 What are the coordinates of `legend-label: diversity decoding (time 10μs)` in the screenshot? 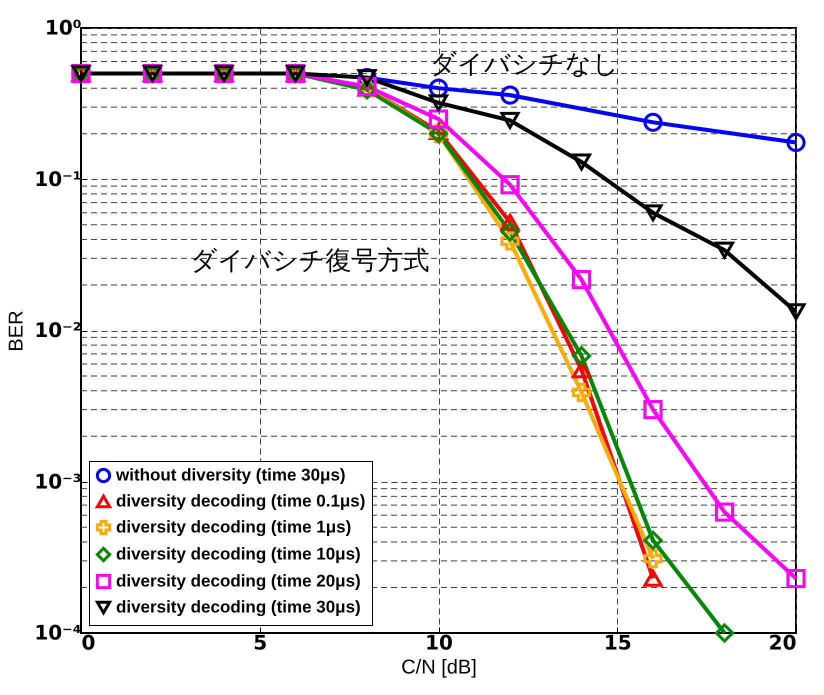 It's located at (238, 554).